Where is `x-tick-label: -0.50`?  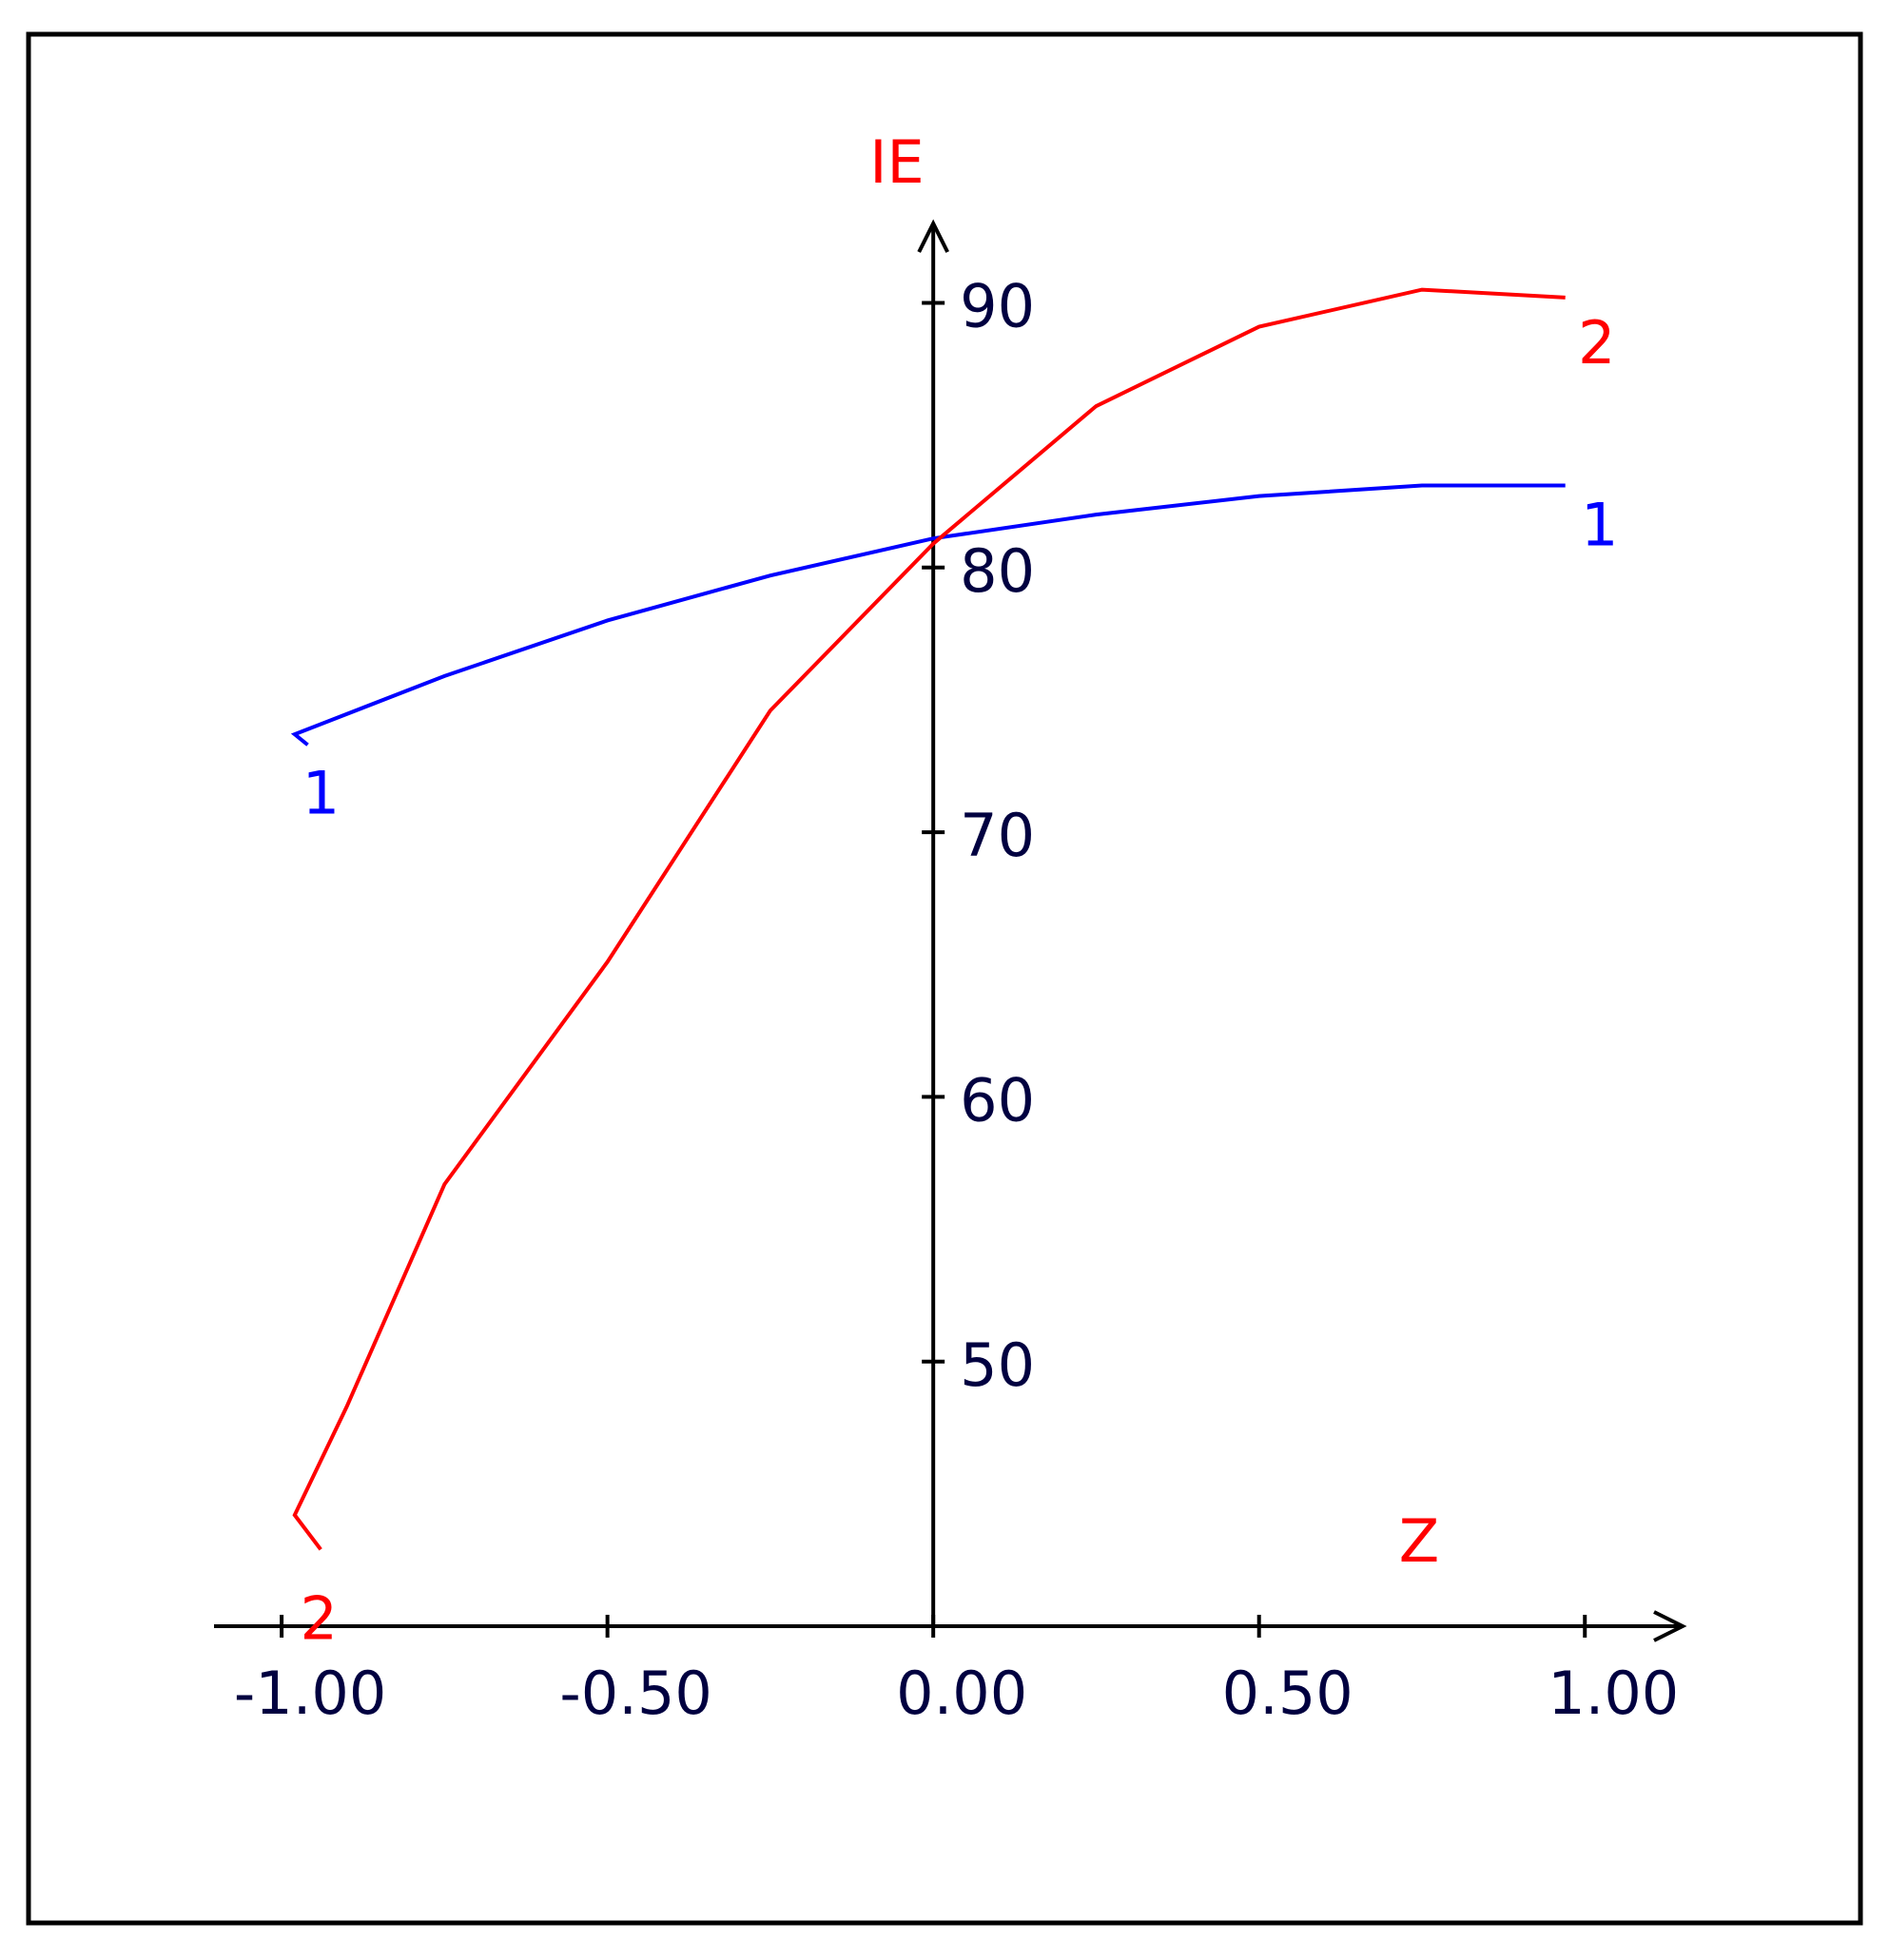 x-tick-label: -0.50 is located at coordinates (635, 1693).